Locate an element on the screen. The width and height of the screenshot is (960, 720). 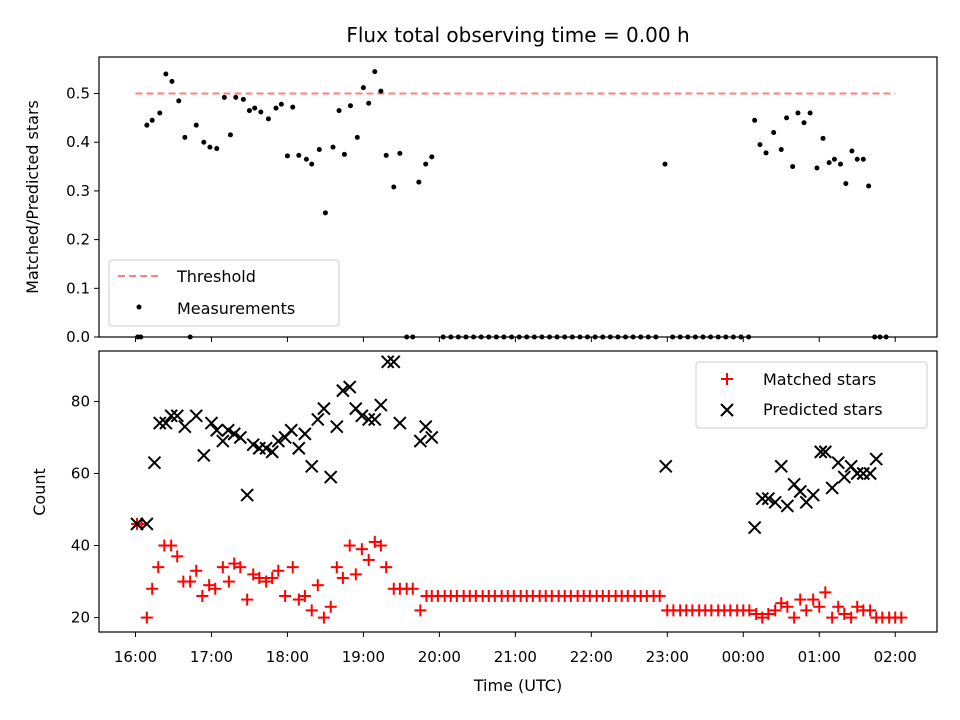
count-x-tick-label: 01:00 is located at coordinates (819, 657).